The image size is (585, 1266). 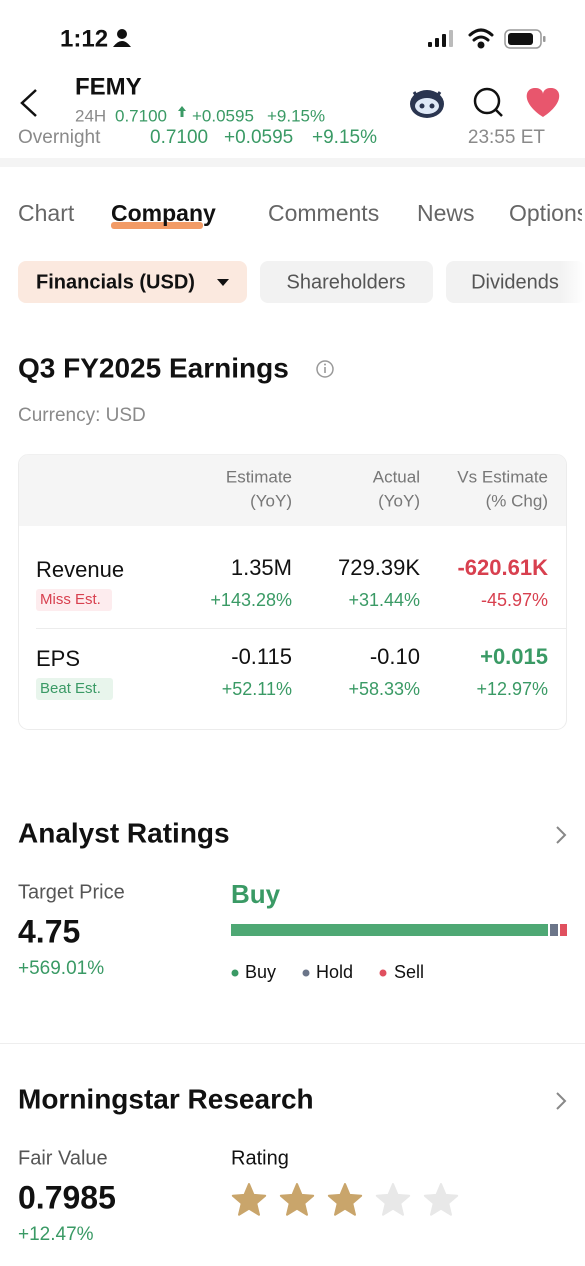 What do you see at coordinates (292, 490) in the screenshot?
I see `table-header` at bounding box center [292, 490].